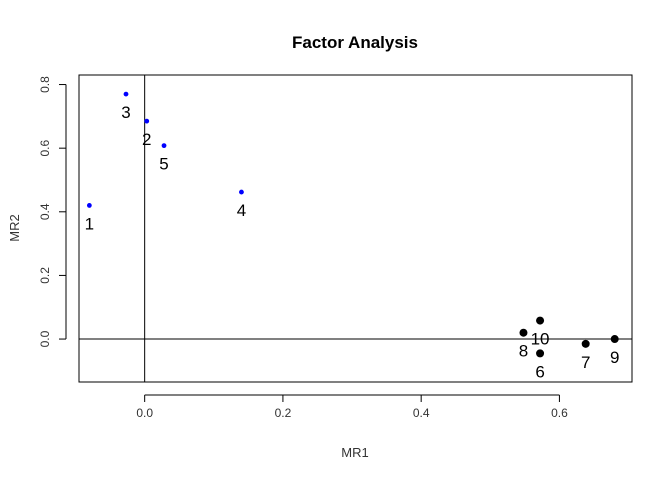 The width and height of the screenshot is (672, 480). Describe the element at coordinates (45, 338) in the screenshot. I see `y-tick-label: 0.0` at that location.